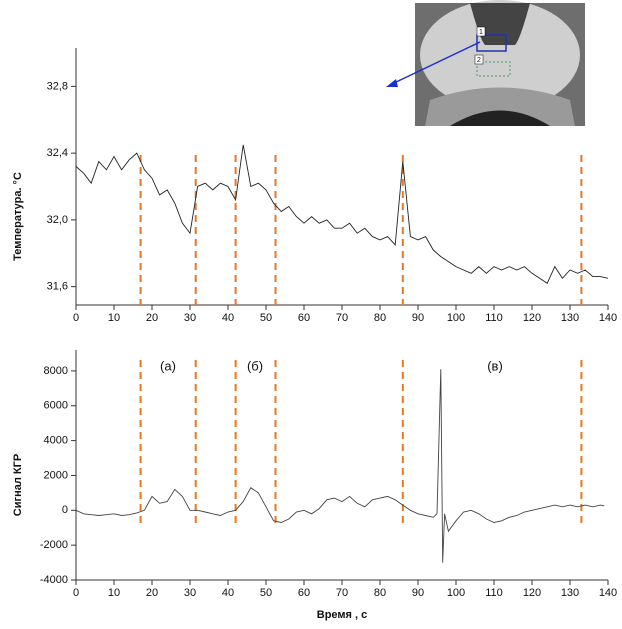  I want to click on y-tick-label: -4000, so click(54, 580).